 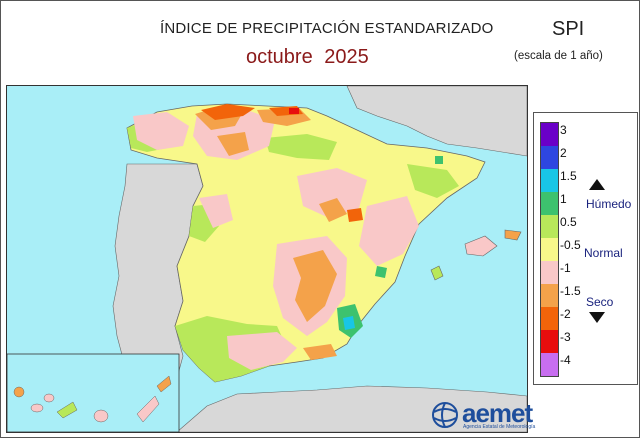 What do you see at coordinates (355, 215) in the screenshot?
I see `dry-severe-spot-center` at bounding box center [355, 215].